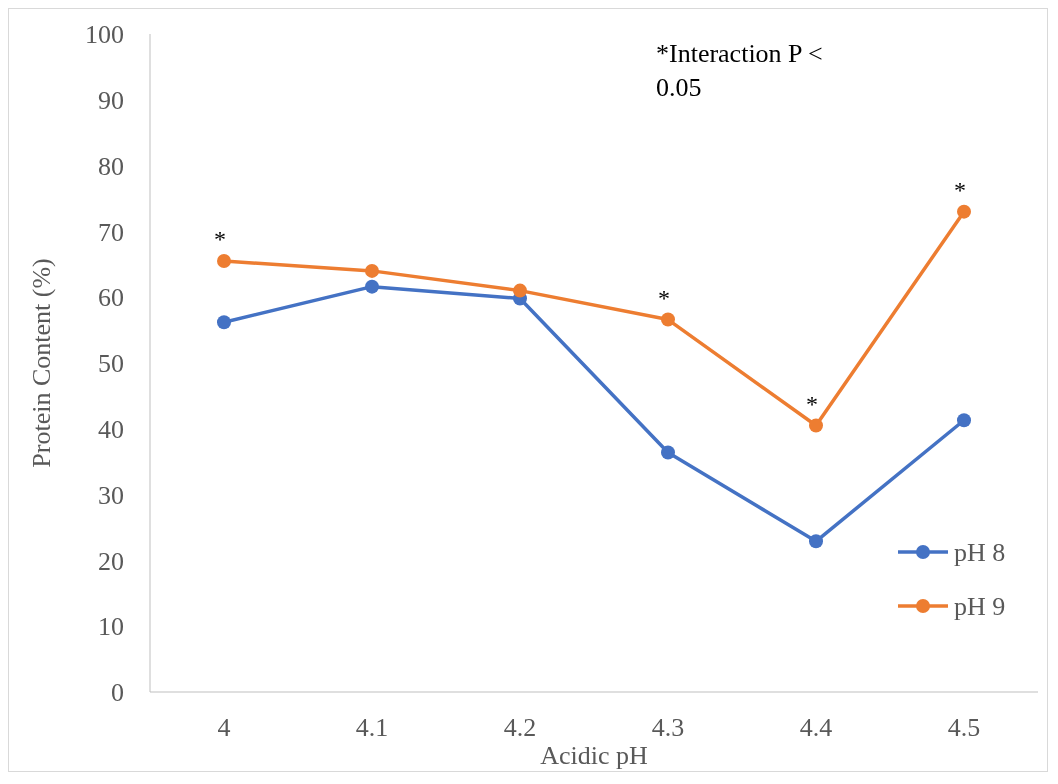 This screenshot has width=1058, height=784. Describe the element at coordinates (520, 727) in the screenshot. I see `x-tick-label: 4.2` at that location.